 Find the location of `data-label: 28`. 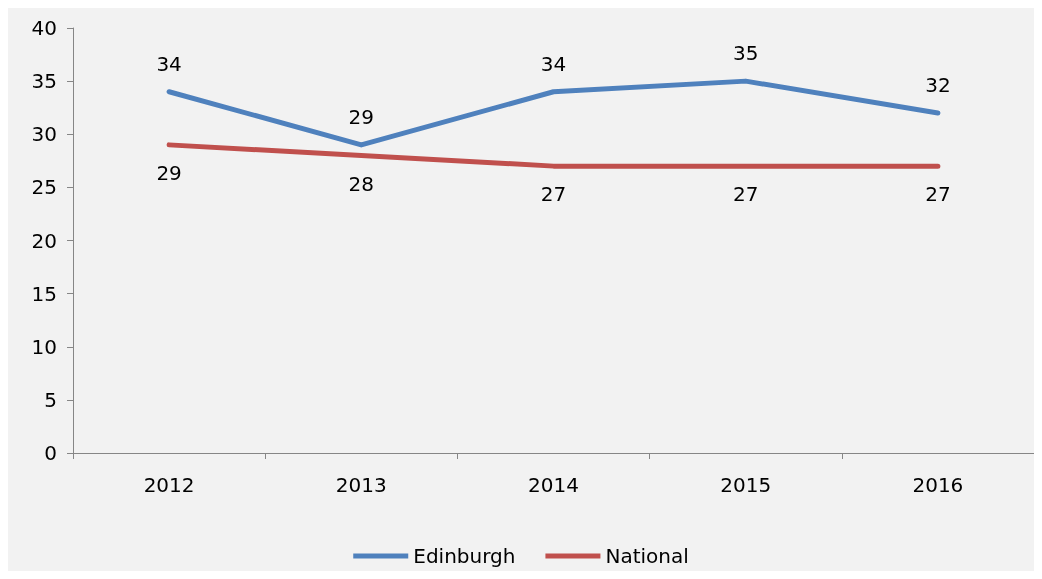

data-label: 28 is located at coordinates (361, 183).